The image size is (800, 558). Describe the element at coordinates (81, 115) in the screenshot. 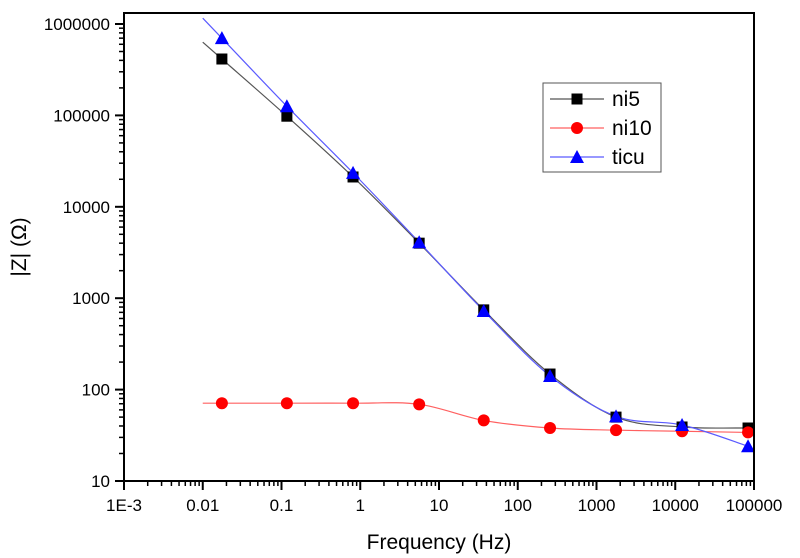

I see `y-tick-label: 100000` at that location.